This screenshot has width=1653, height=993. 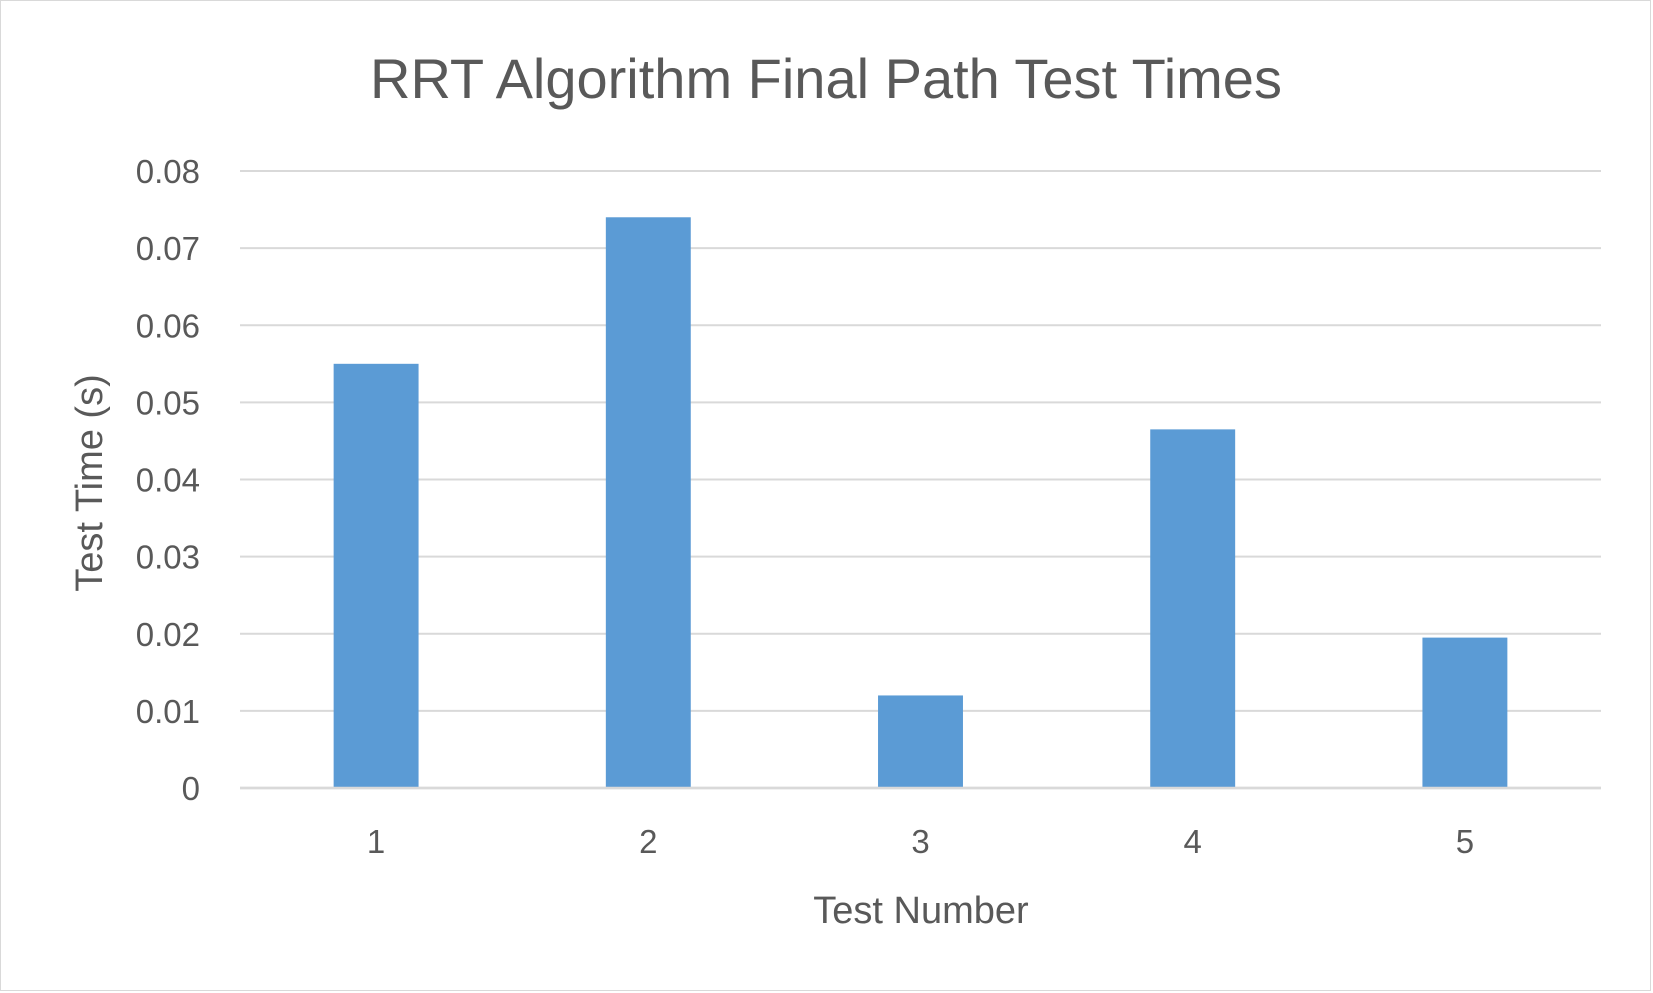 What do you see at coordinates (168, 557) in the screenshot?
I see `y-tick-label: 0.03` at bounding box center [168, 557].